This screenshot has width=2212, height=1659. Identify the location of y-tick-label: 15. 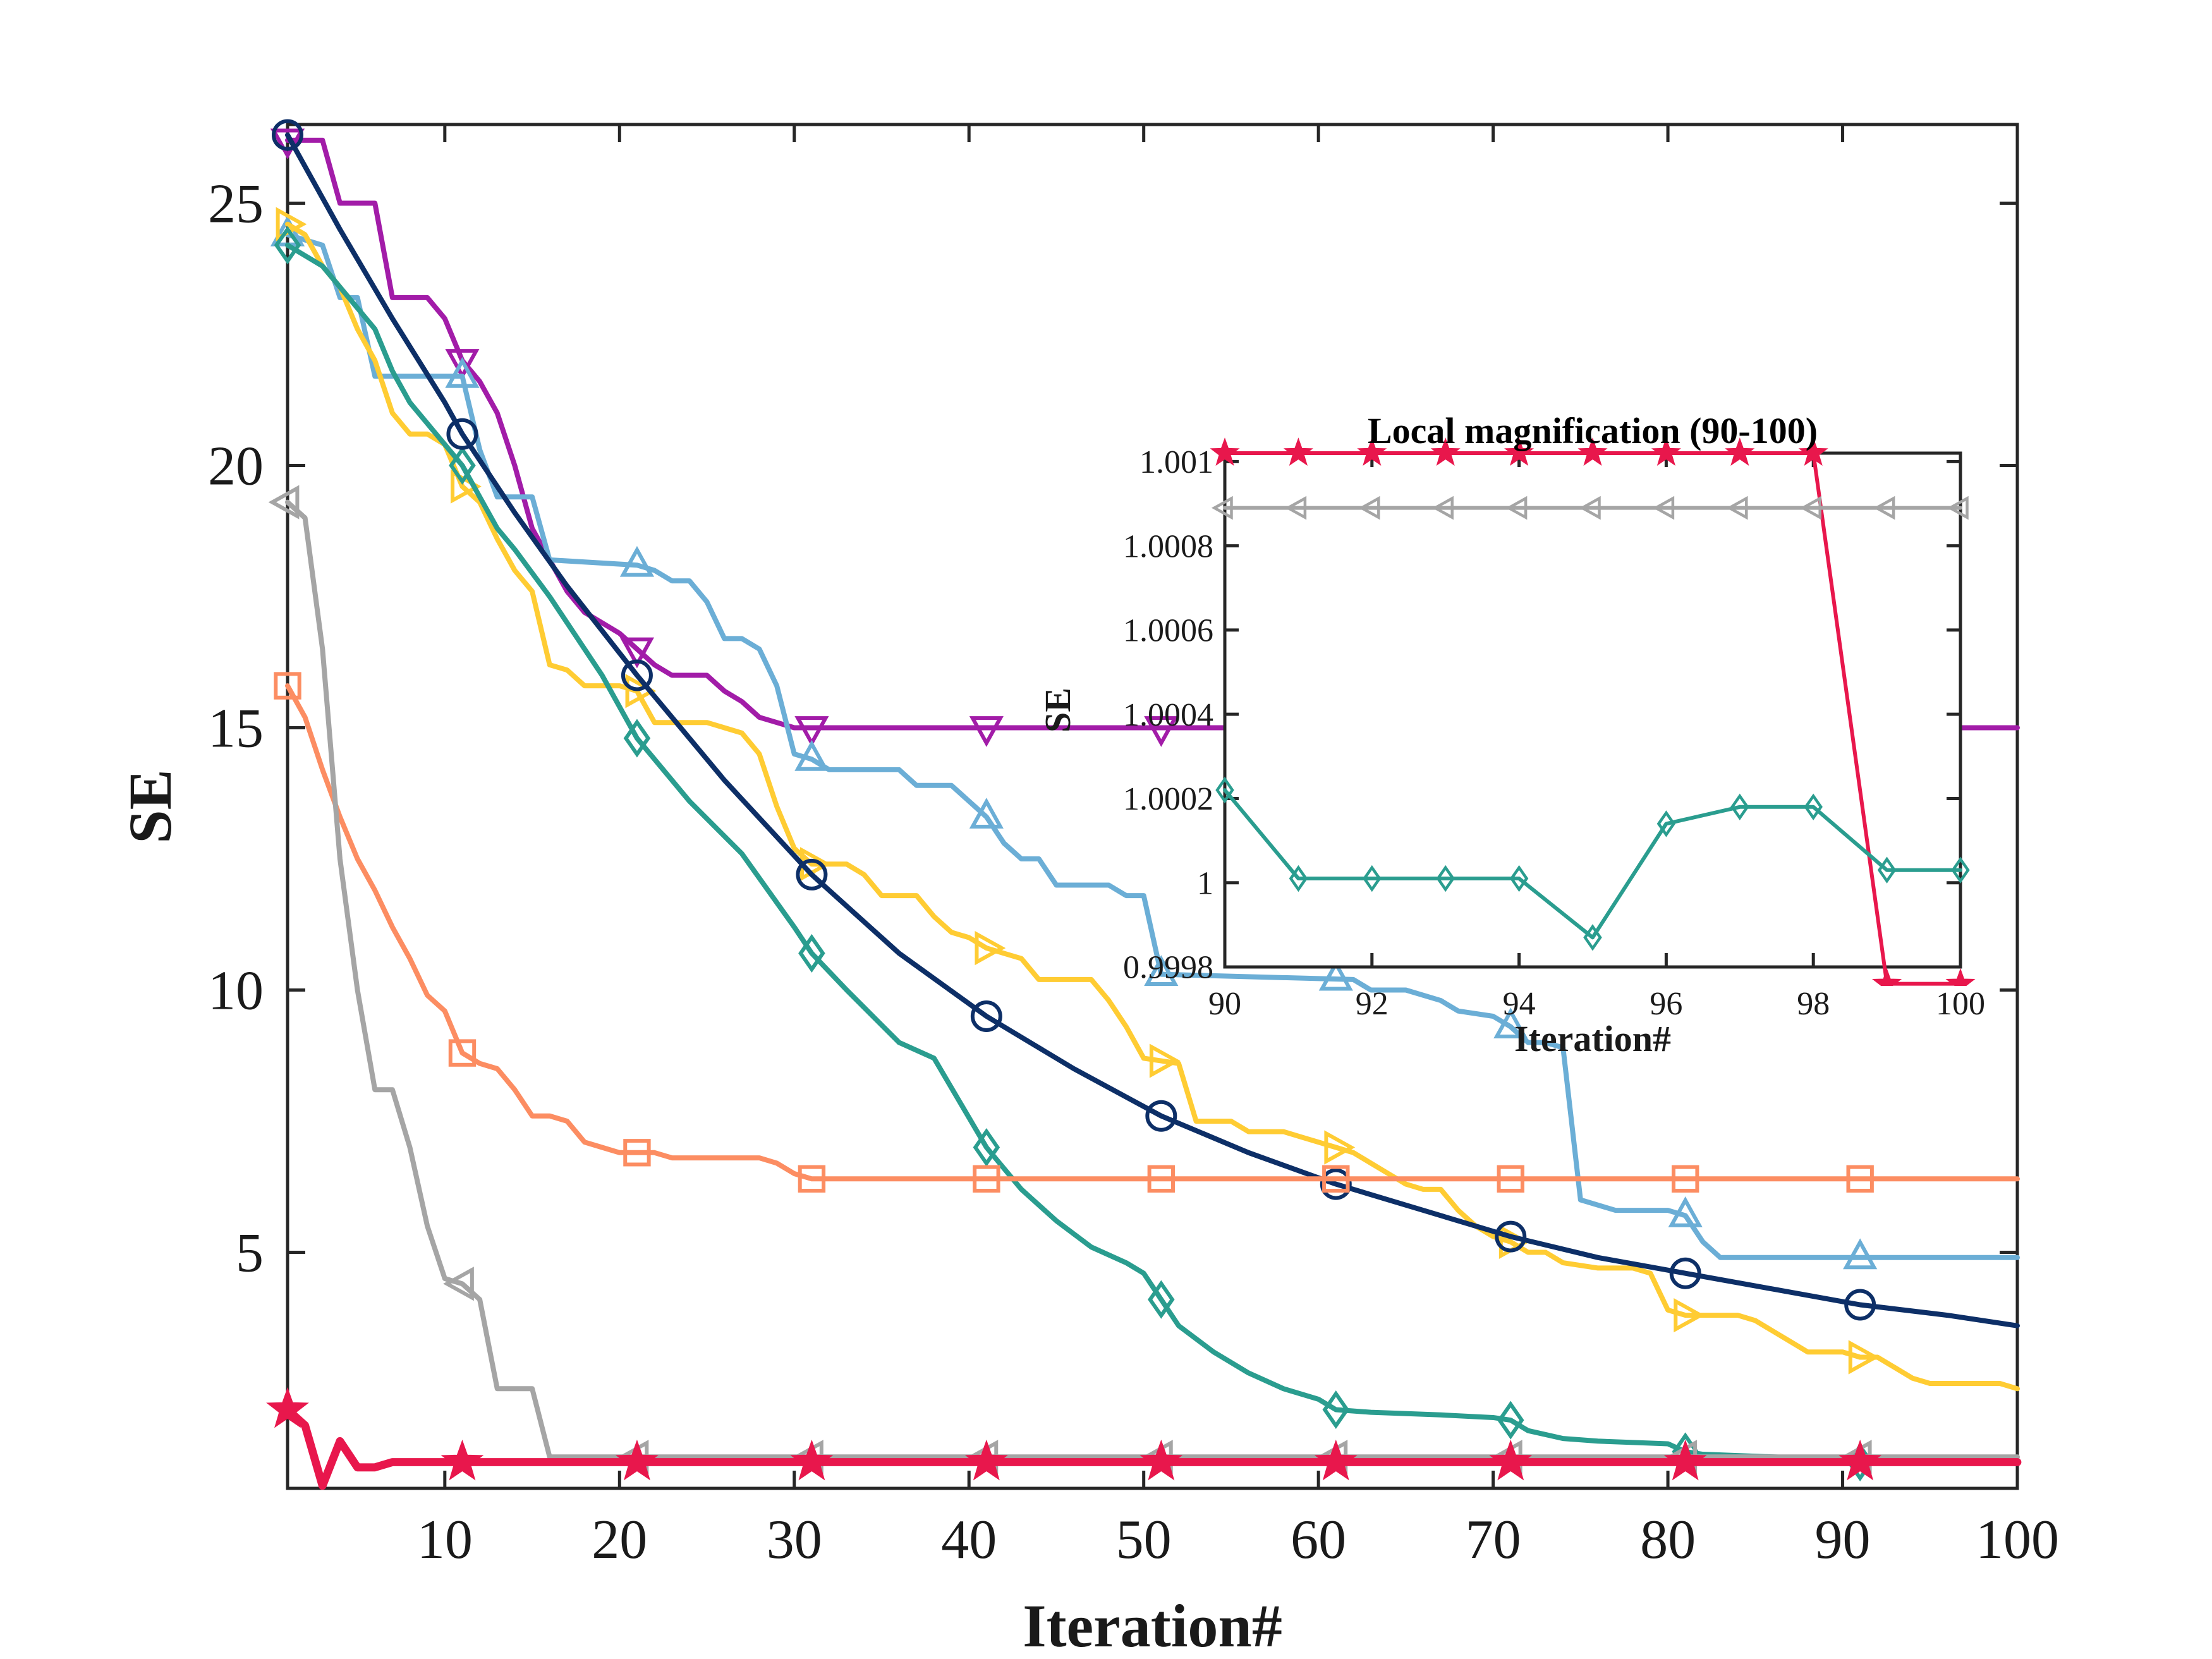
(236, 729).